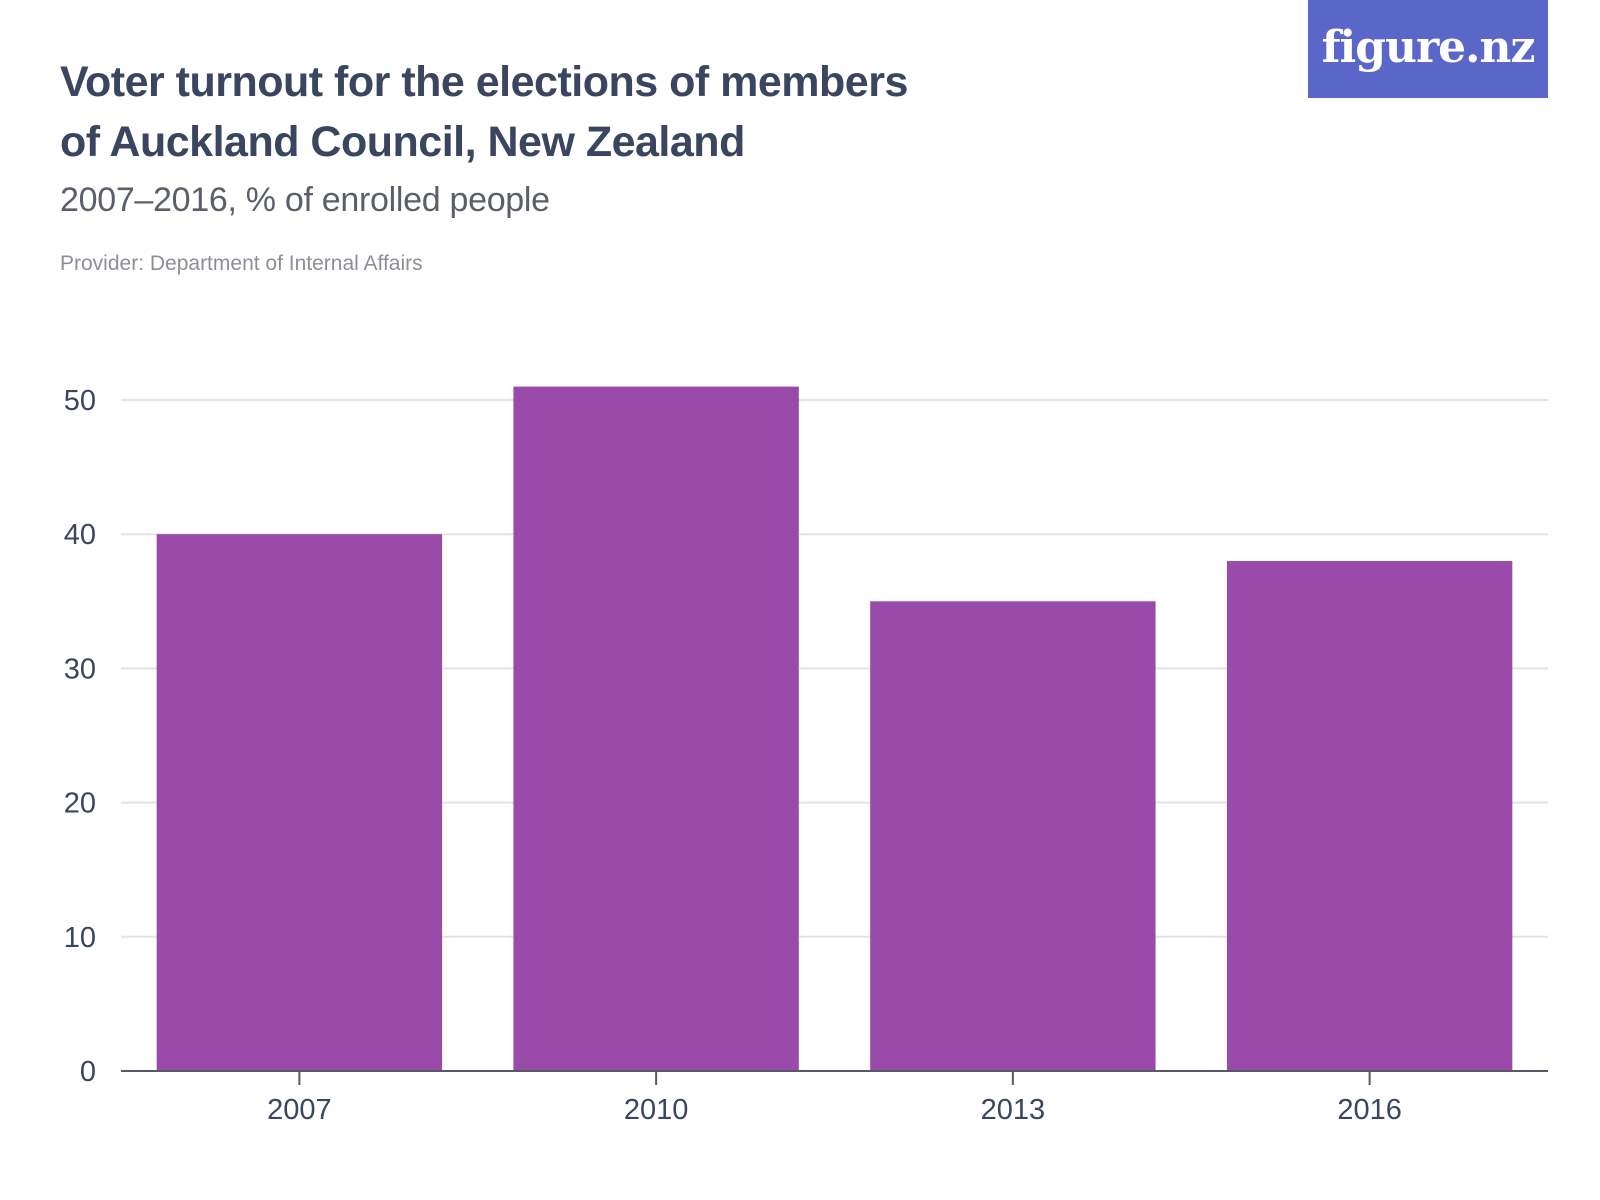 This screenshot has width=1600, height=1200. I want to click on x-tick-label-2010: 2010, so click(656, 1110).